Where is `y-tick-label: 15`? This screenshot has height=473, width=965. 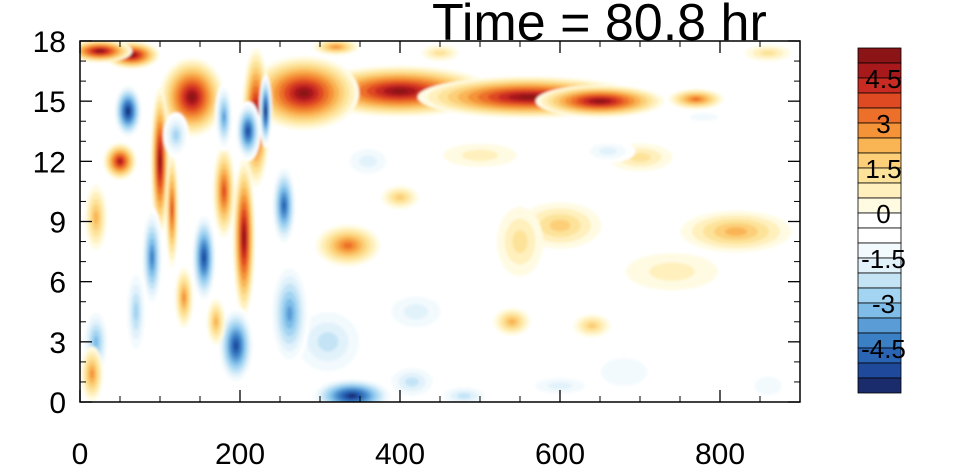 y-tick-label: 15 is located at coordinates (49, 102).